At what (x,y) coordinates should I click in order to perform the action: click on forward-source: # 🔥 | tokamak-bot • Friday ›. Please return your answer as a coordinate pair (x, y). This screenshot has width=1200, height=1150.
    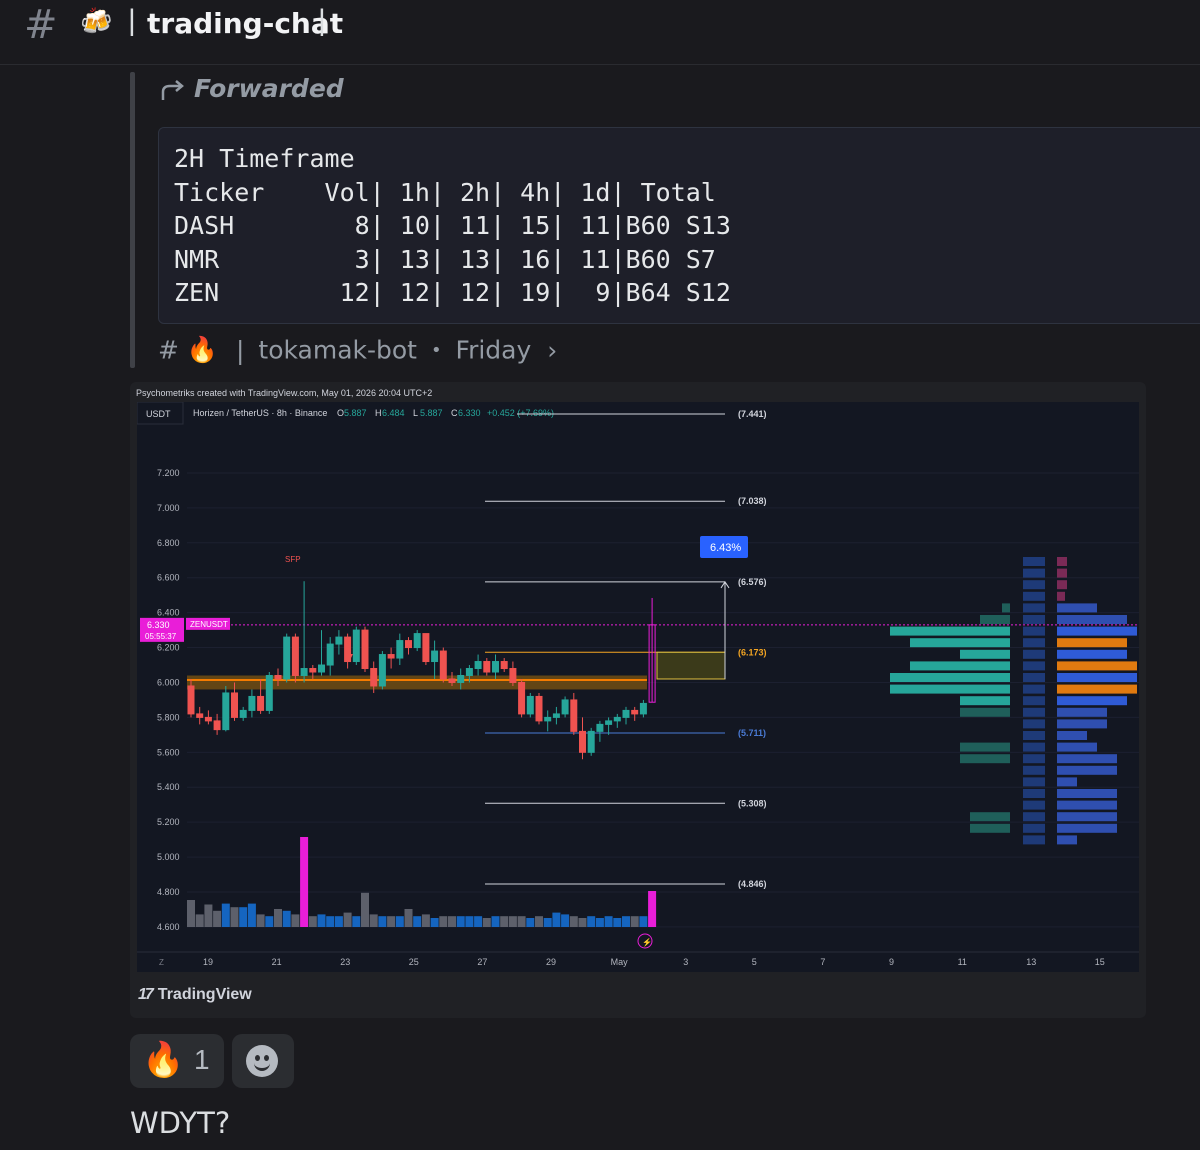
    Looking at the image, I should click on (357, 349).